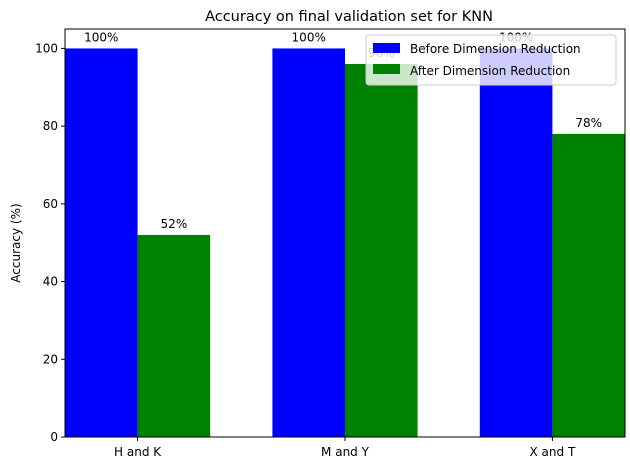  What do you see at coordinates (386, 48) in the screenshot?
I see `legend-swatch-before` at bounding box center [386, 48].